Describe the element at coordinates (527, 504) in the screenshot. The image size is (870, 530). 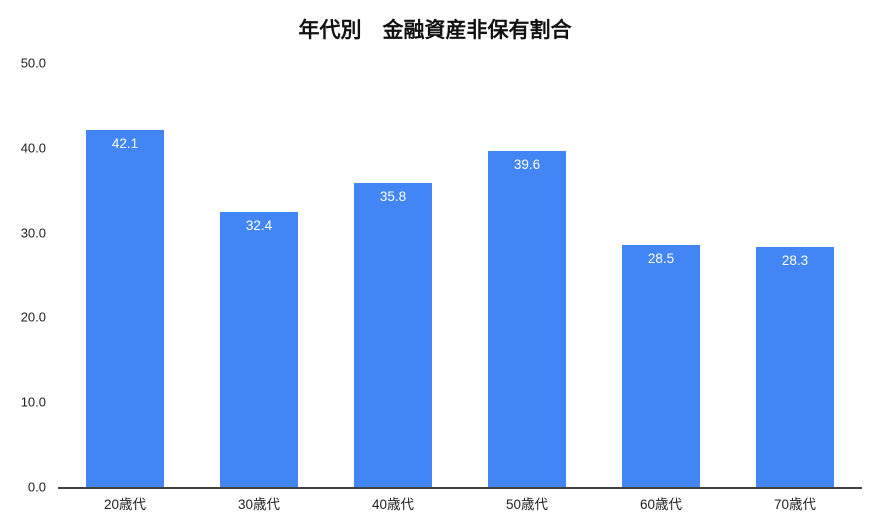
I see `x-tick-label: 50歳代` at that location.